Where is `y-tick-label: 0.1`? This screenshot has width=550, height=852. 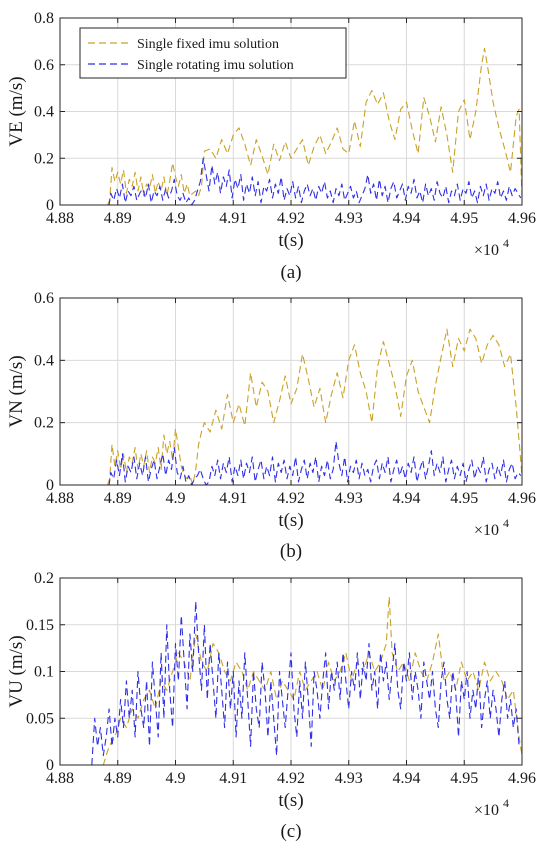
y-tick-label: 0.1 is located at coordinates (44, 672).